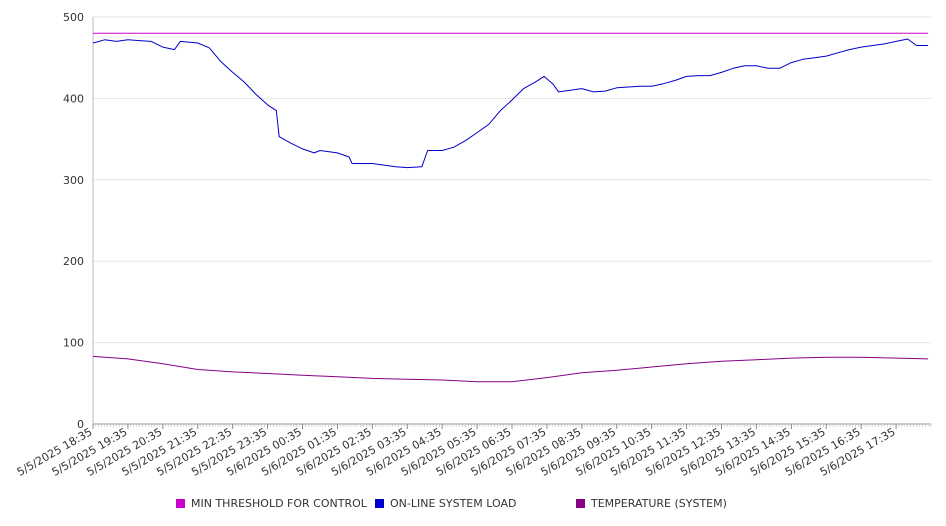 This screenshot has width=946, height=526. Describe the element at coordinates (73, 180) in the screenshot. I see `y-tick-label: 300` at that location.